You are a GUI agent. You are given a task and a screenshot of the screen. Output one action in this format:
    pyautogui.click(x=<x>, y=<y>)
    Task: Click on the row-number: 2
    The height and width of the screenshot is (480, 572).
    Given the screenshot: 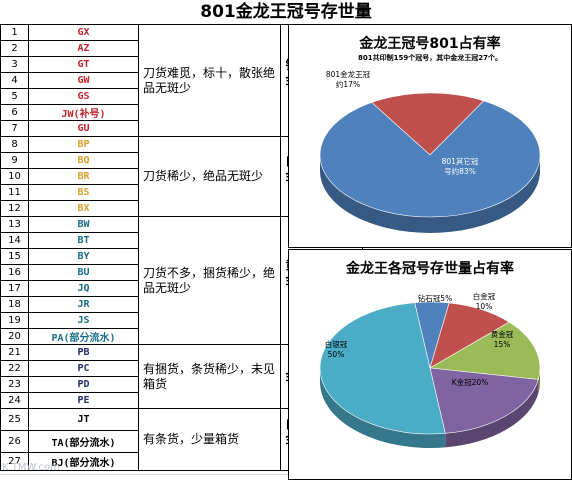 What is the action you would take?
    pyautogui.click(x=14, y=48)
    